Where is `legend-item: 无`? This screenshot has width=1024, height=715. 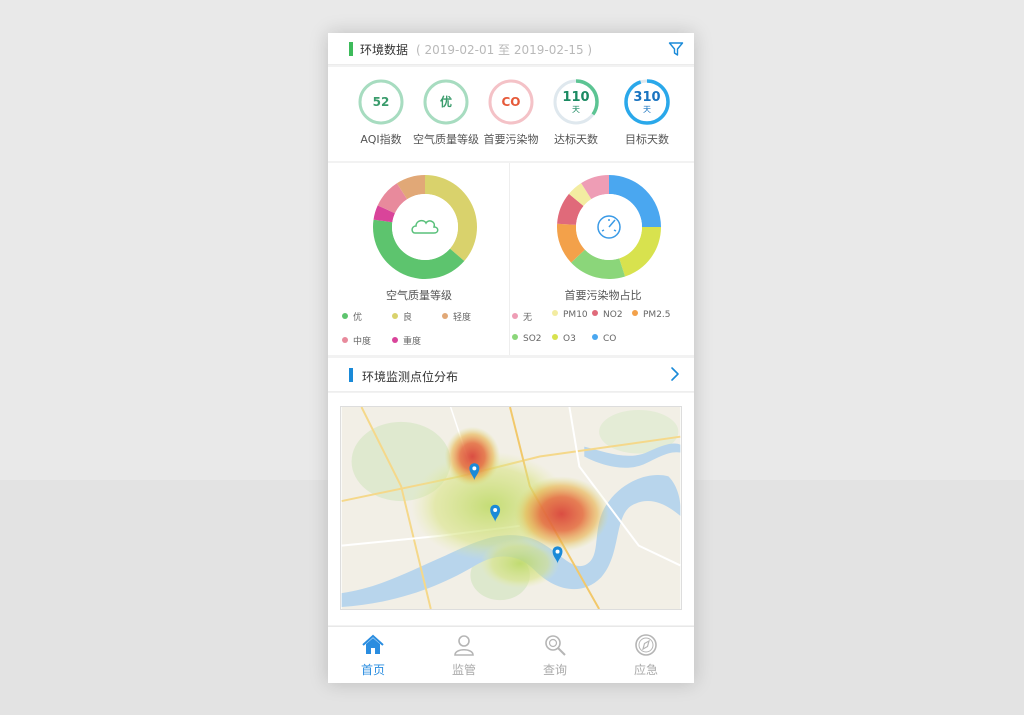
legend-item: 无 is located at coordinates (522, 316).